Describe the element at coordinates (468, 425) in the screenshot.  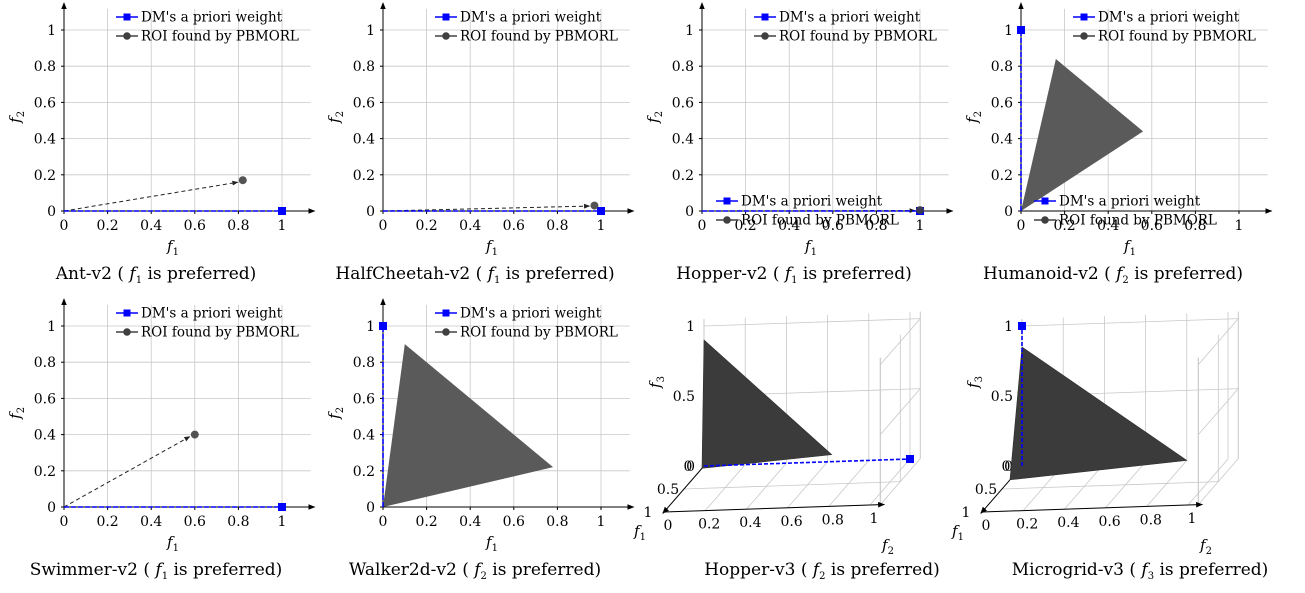
I see `roi-region` at that location.